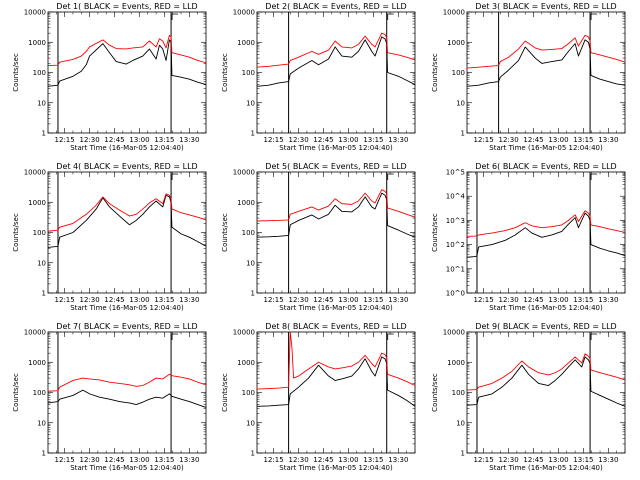 The image size is (640, 480). I want to click on y-tick-label: 10^3, so click(455, 221).